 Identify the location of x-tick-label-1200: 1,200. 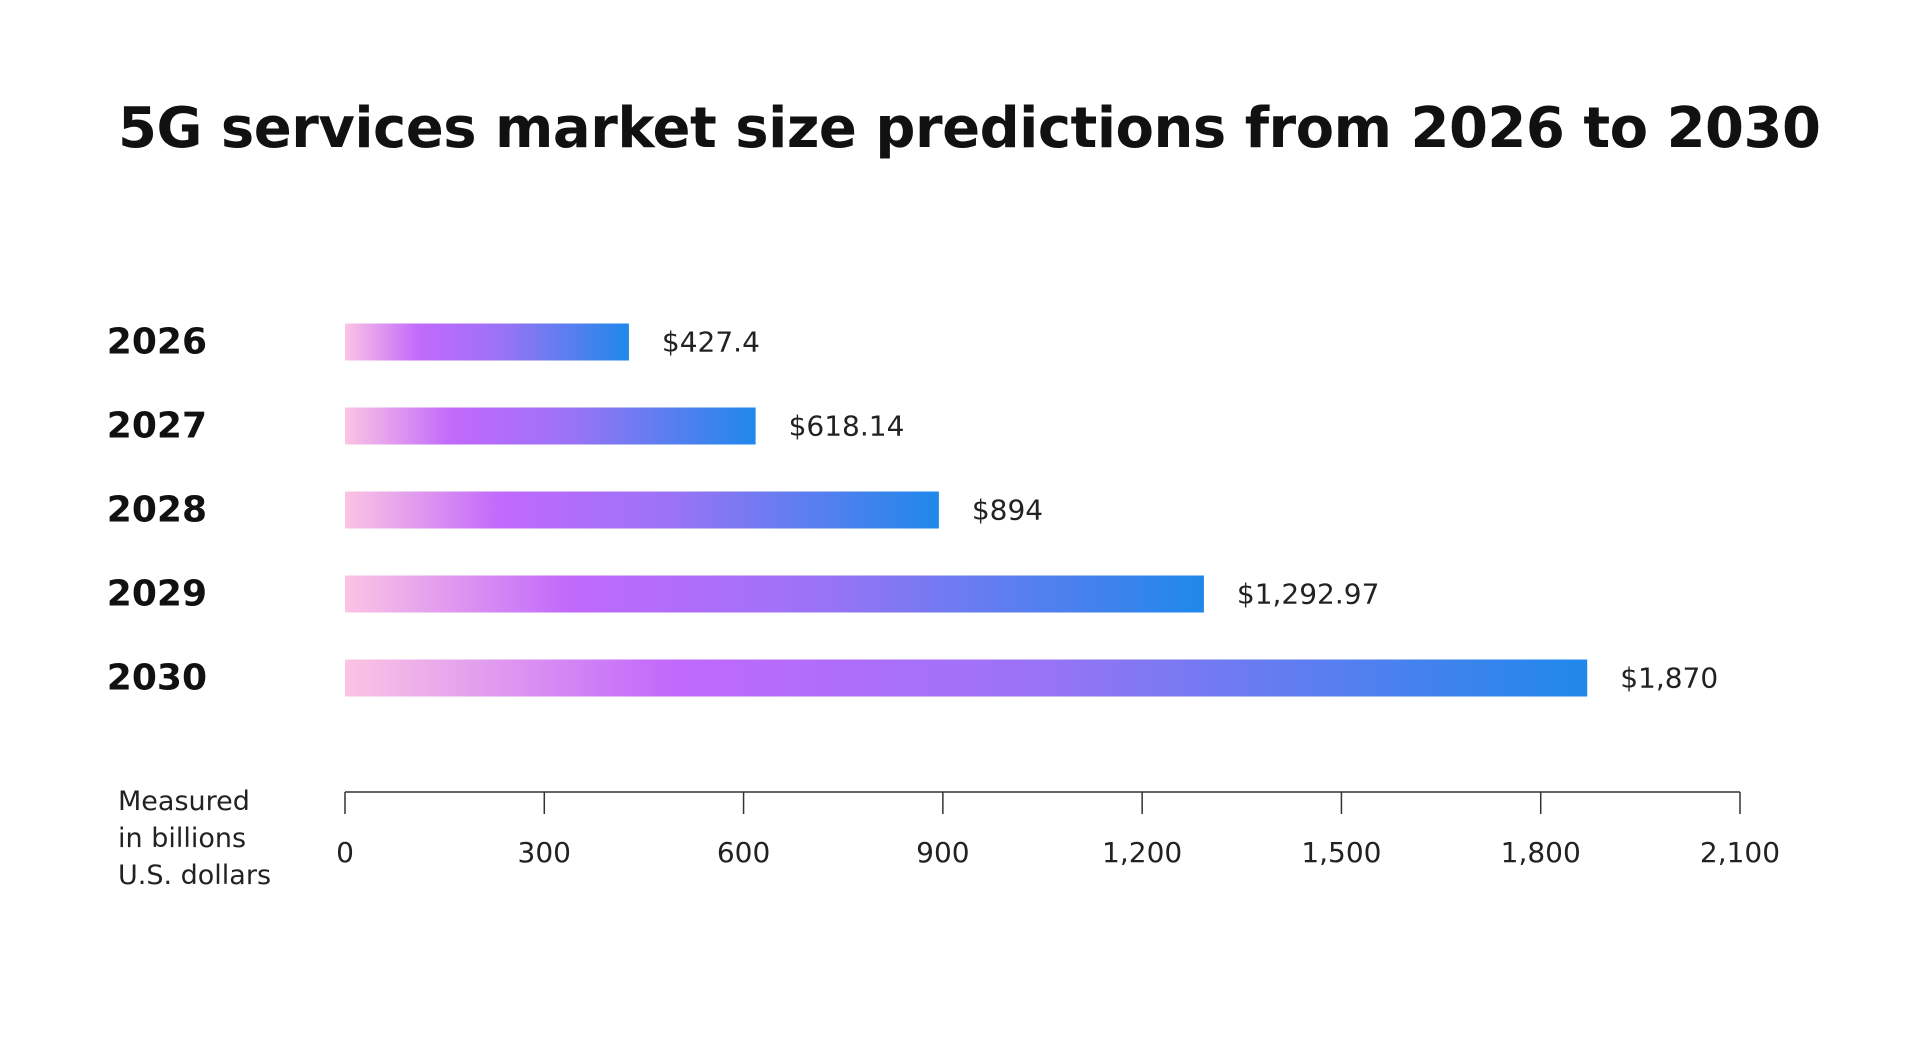
(1142, 852).